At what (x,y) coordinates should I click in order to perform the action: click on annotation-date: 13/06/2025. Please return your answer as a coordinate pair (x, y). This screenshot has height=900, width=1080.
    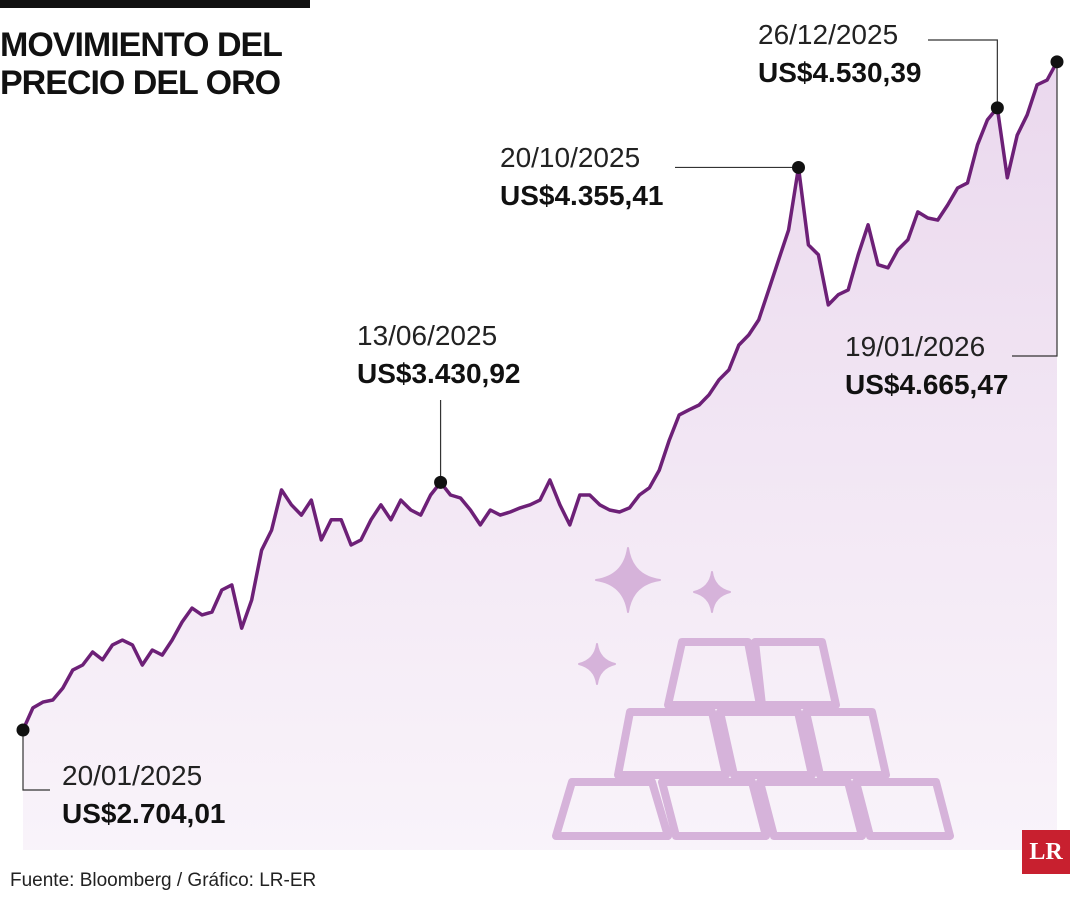
    Looking at the image, I should click on (427, 335).